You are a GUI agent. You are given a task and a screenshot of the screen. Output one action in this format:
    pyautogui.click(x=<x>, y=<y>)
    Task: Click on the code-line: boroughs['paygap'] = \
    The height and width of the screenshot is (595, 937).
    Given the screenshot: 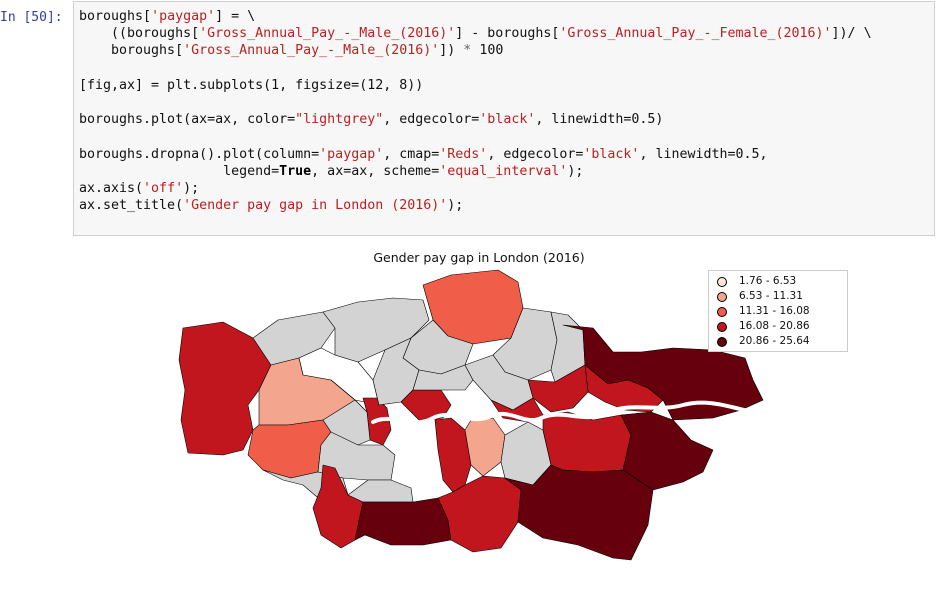 What is the action you would take?
    pyautogui.click(x=167, y=16)
    